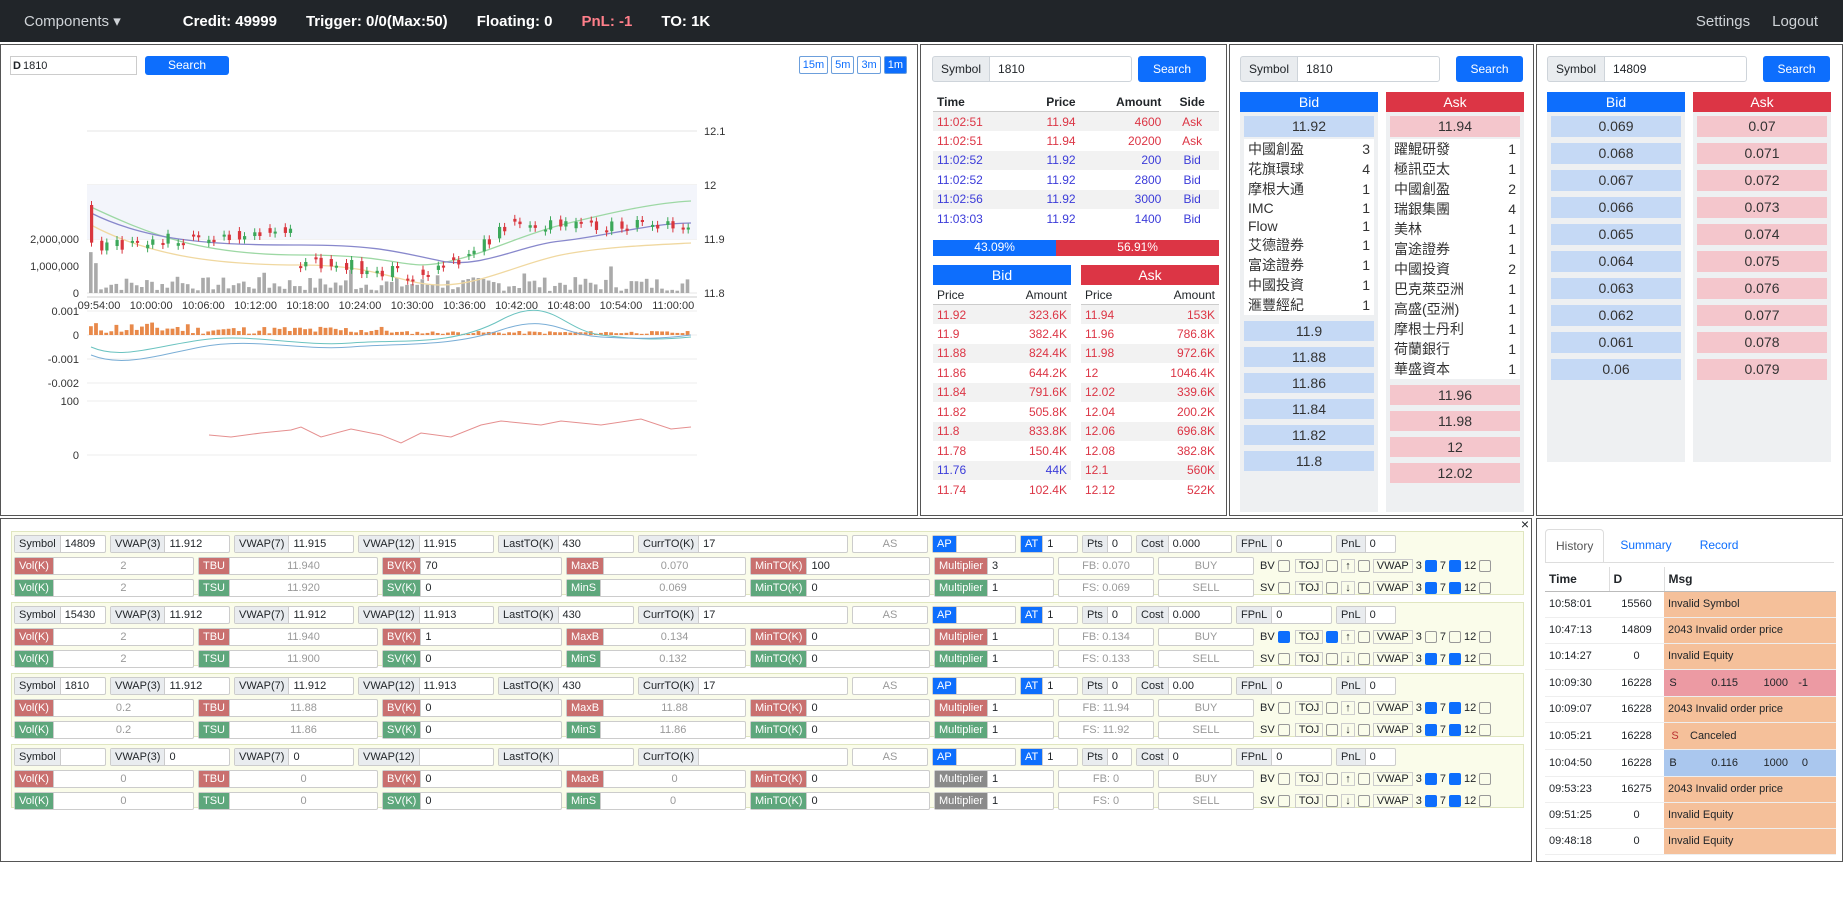 The width and height of the screenshot is (1843, 918). I want to click on vol-field: Vol(K) 0.2, so click(104, 708).